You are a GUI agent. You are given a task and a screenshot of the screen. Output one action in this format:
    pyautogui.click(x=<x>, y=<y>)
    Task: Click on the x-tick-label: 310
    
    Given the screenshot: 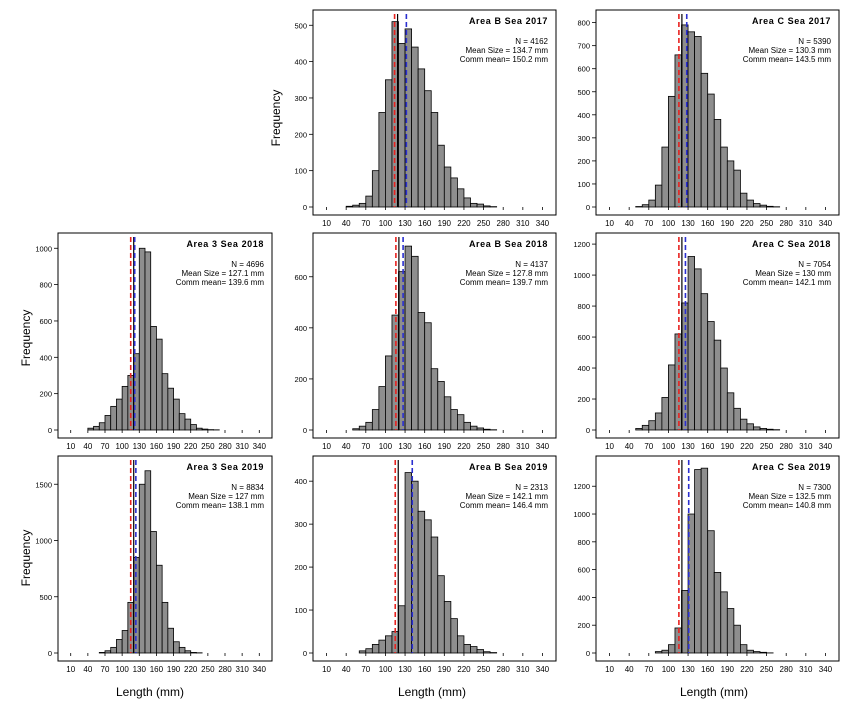 What is the action you would take?
    pyautogui.click(x=806, y=446)
    